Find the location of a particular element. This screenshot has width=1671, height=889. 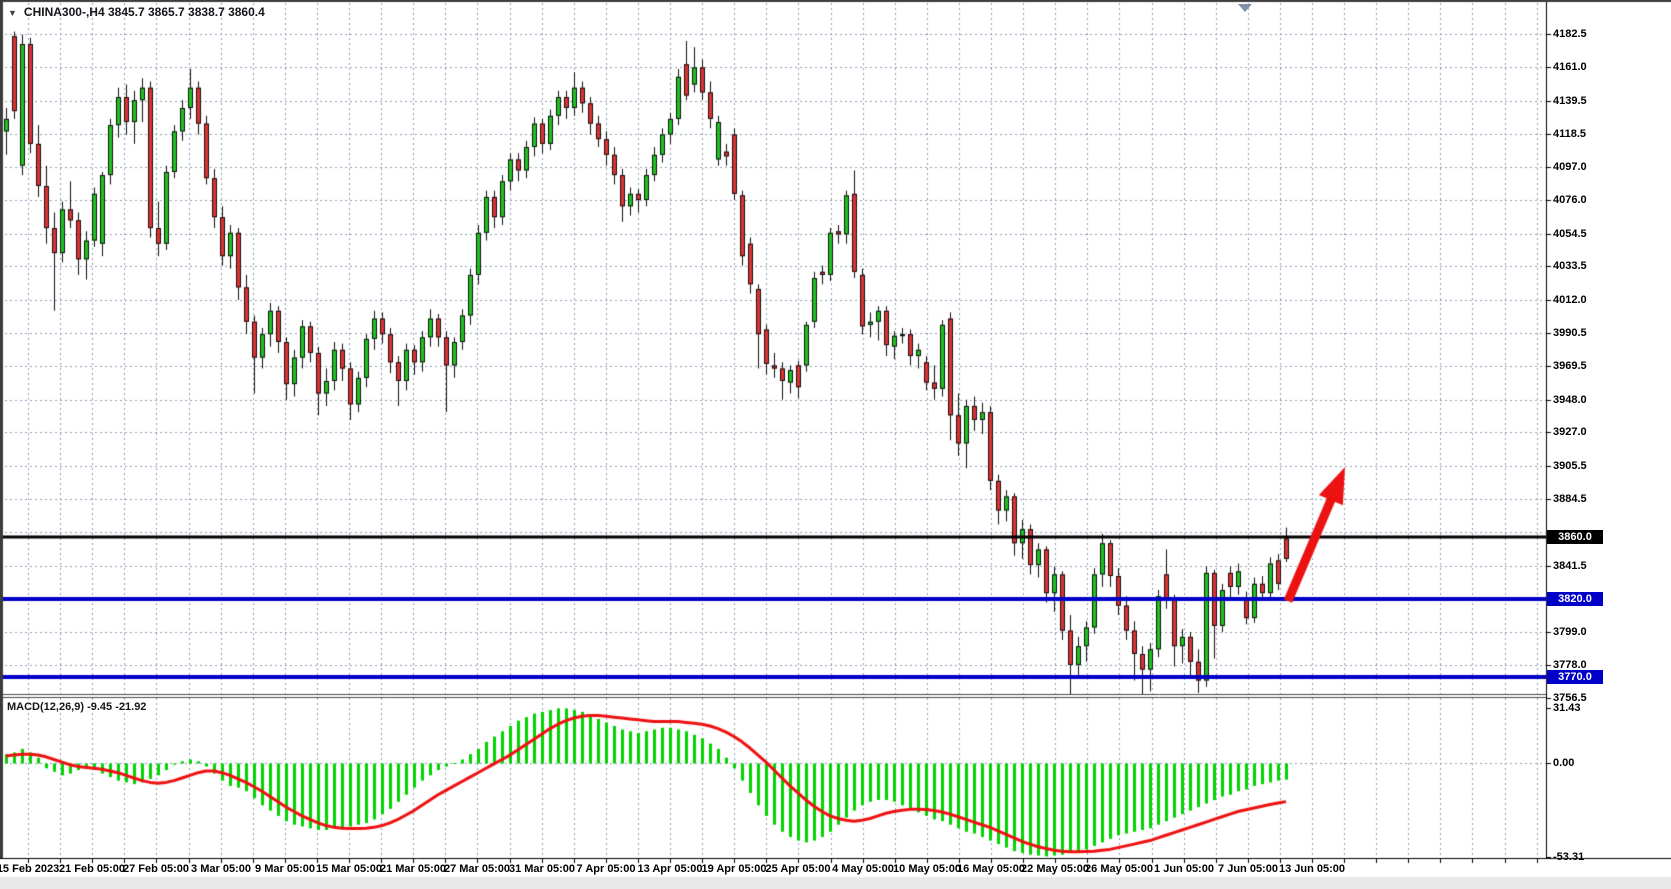

price-axis-label: 4161.0 is located at coordinates (1570, 67).